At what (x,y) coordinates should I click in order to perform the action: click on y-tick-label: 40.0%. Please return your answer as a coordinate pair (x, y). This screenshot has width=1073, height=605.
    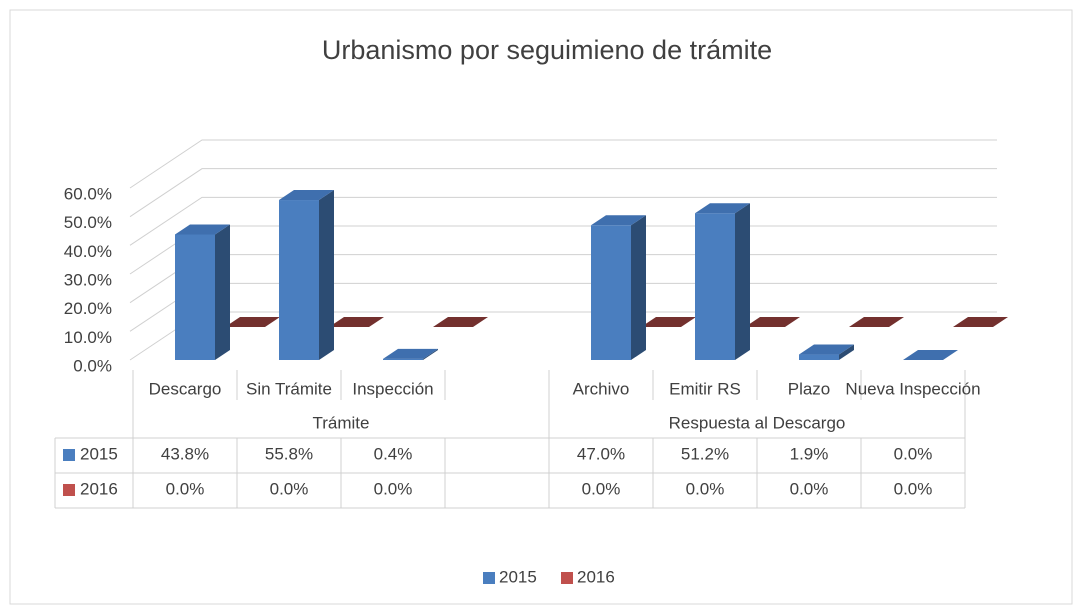
    Looking at the image, I should click on (88, 251).